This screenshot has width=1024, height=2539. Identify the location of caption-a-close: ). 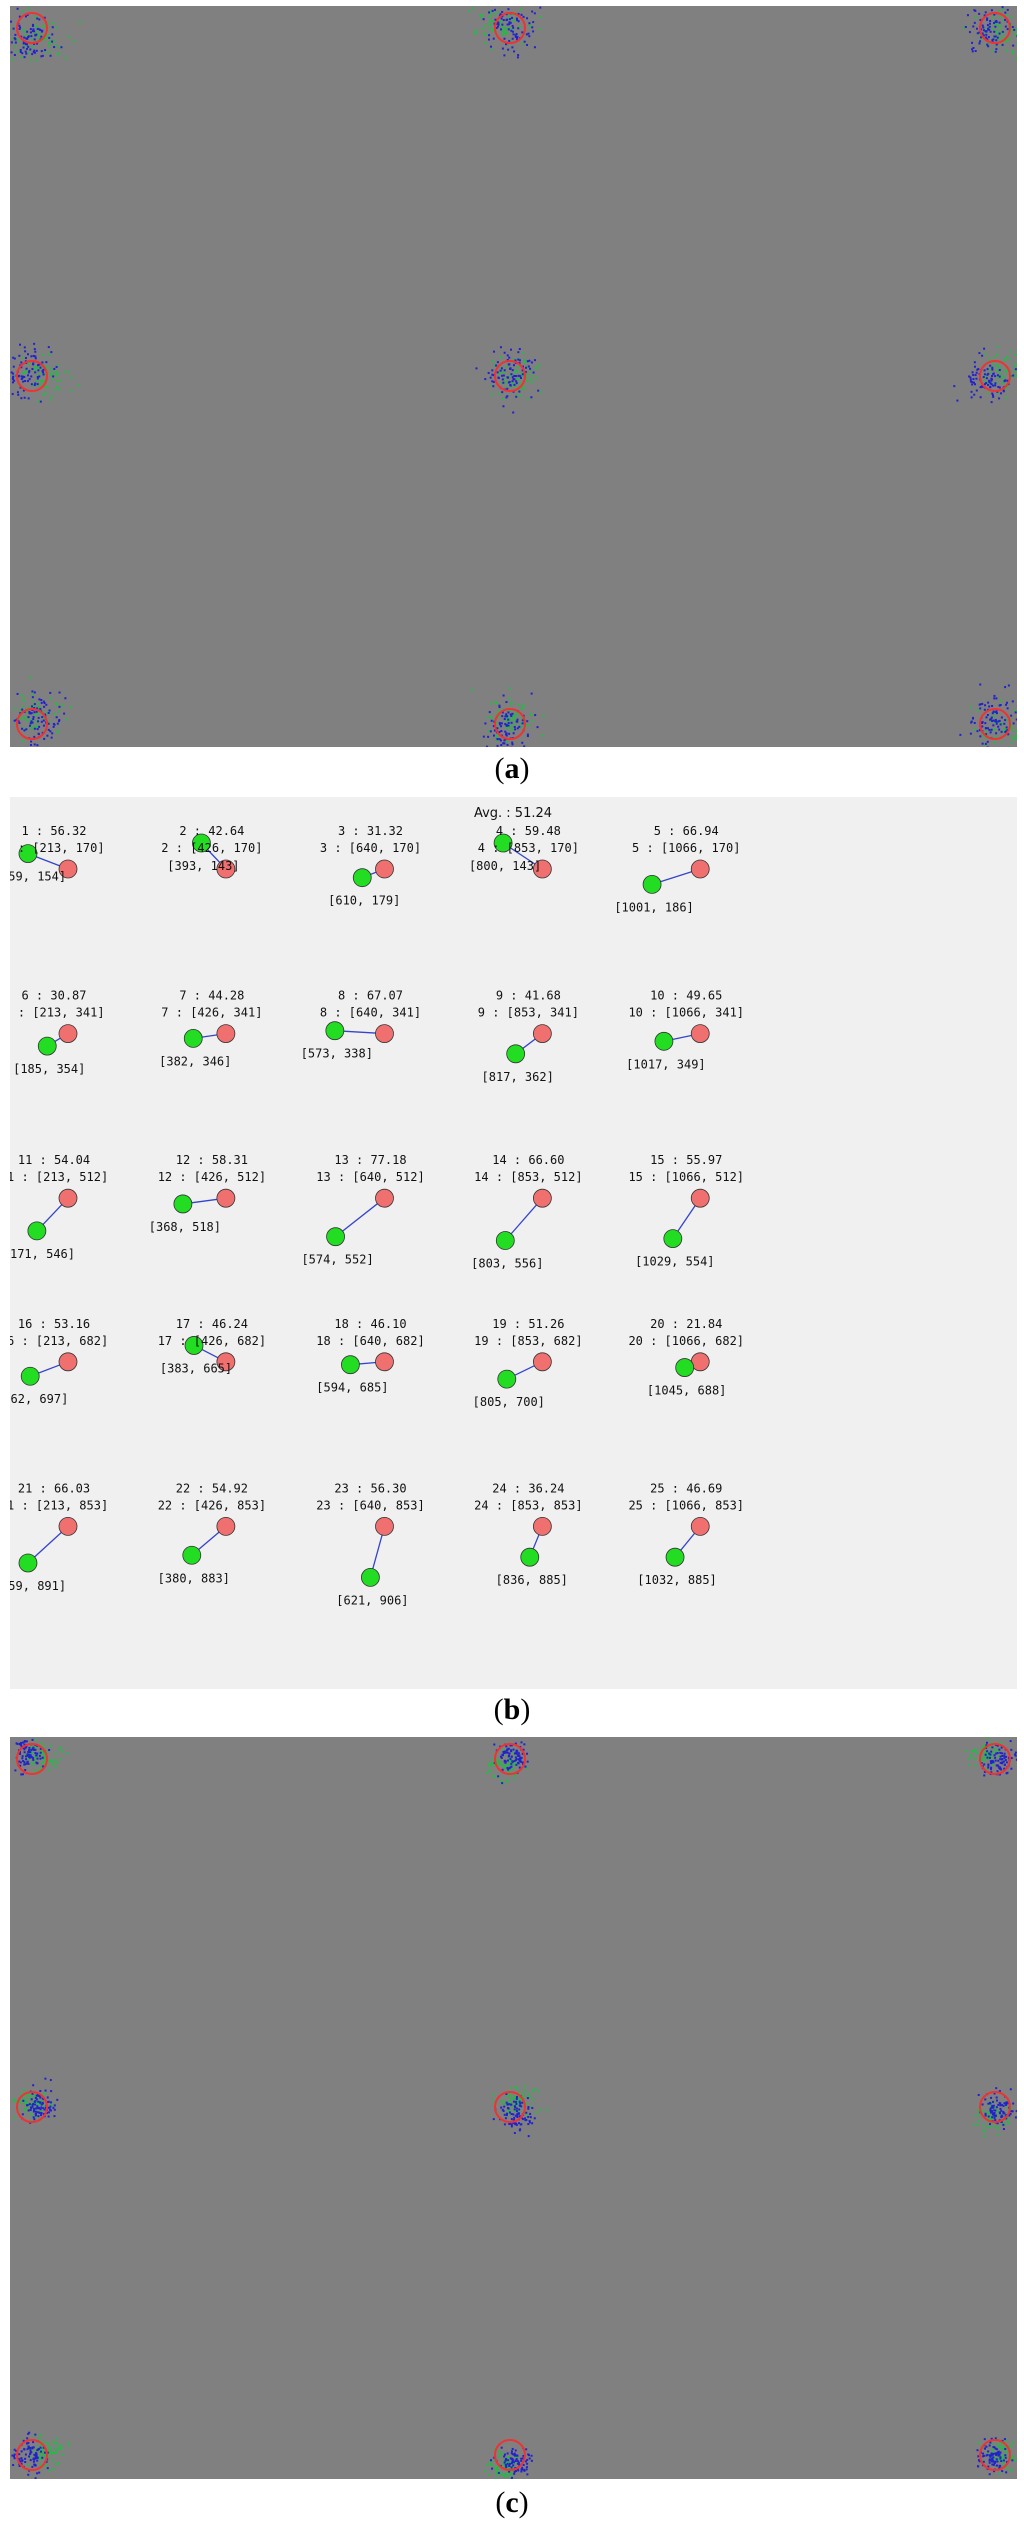
(524, 768).